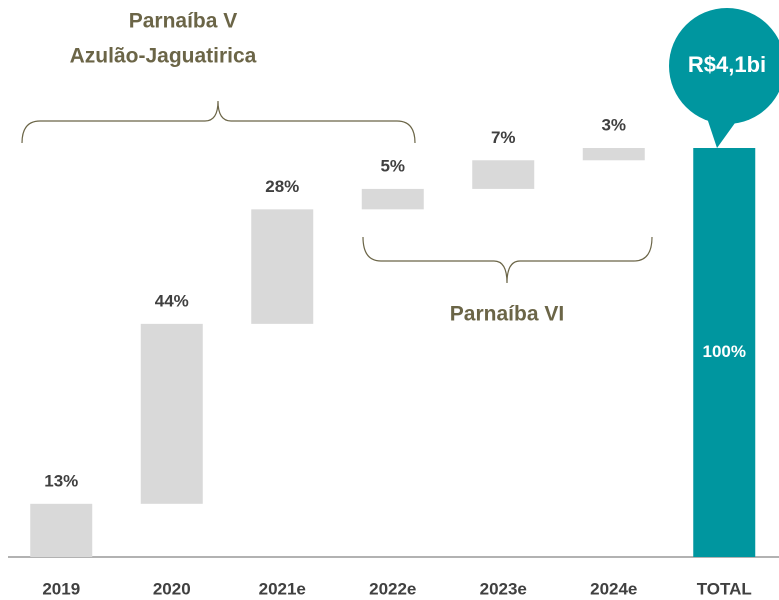  Describe the element at coordinates (282, 186) in the screenshot. I see `data-label: 28%` at that location.